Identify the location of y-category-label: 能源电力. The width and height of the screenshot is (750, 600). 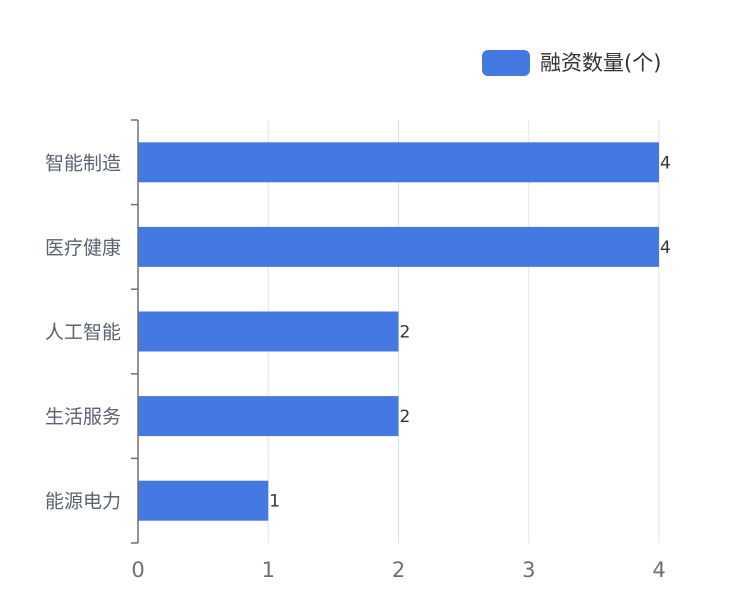
(83, 502).